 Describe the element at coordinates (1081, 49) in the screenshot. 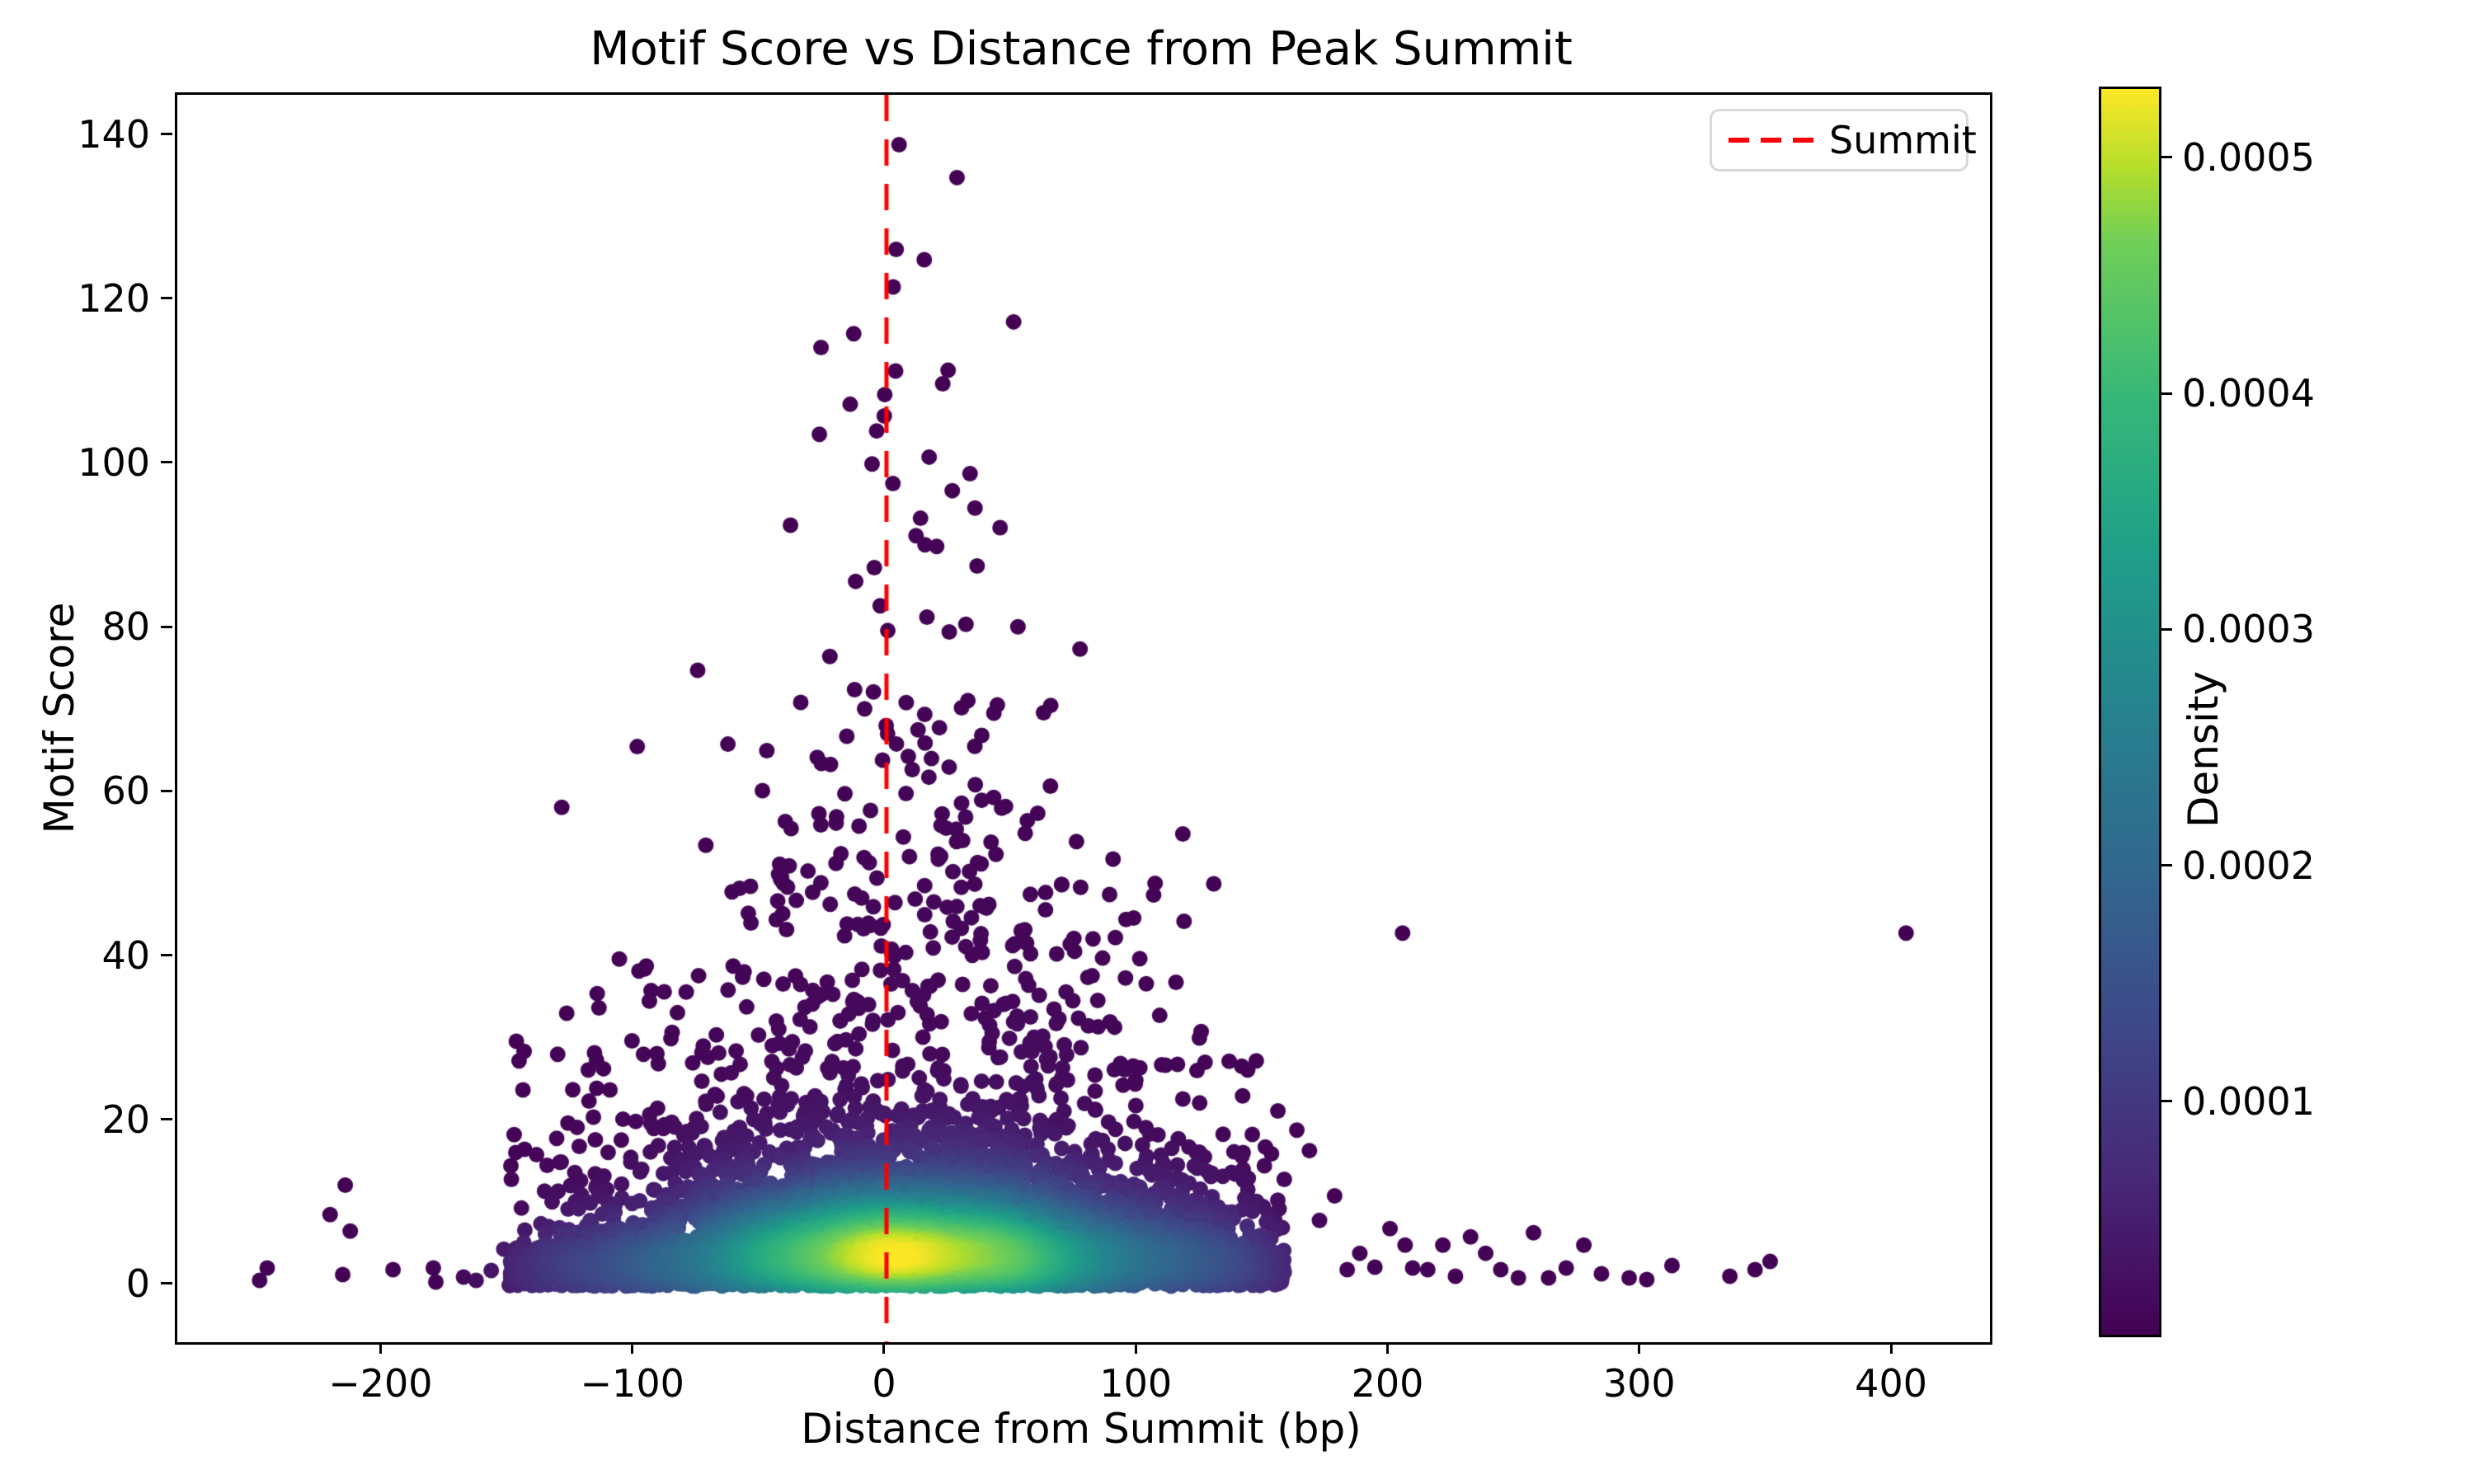

I see `chart-title: Motif Score vs Distance from Peak Summit` at that location.